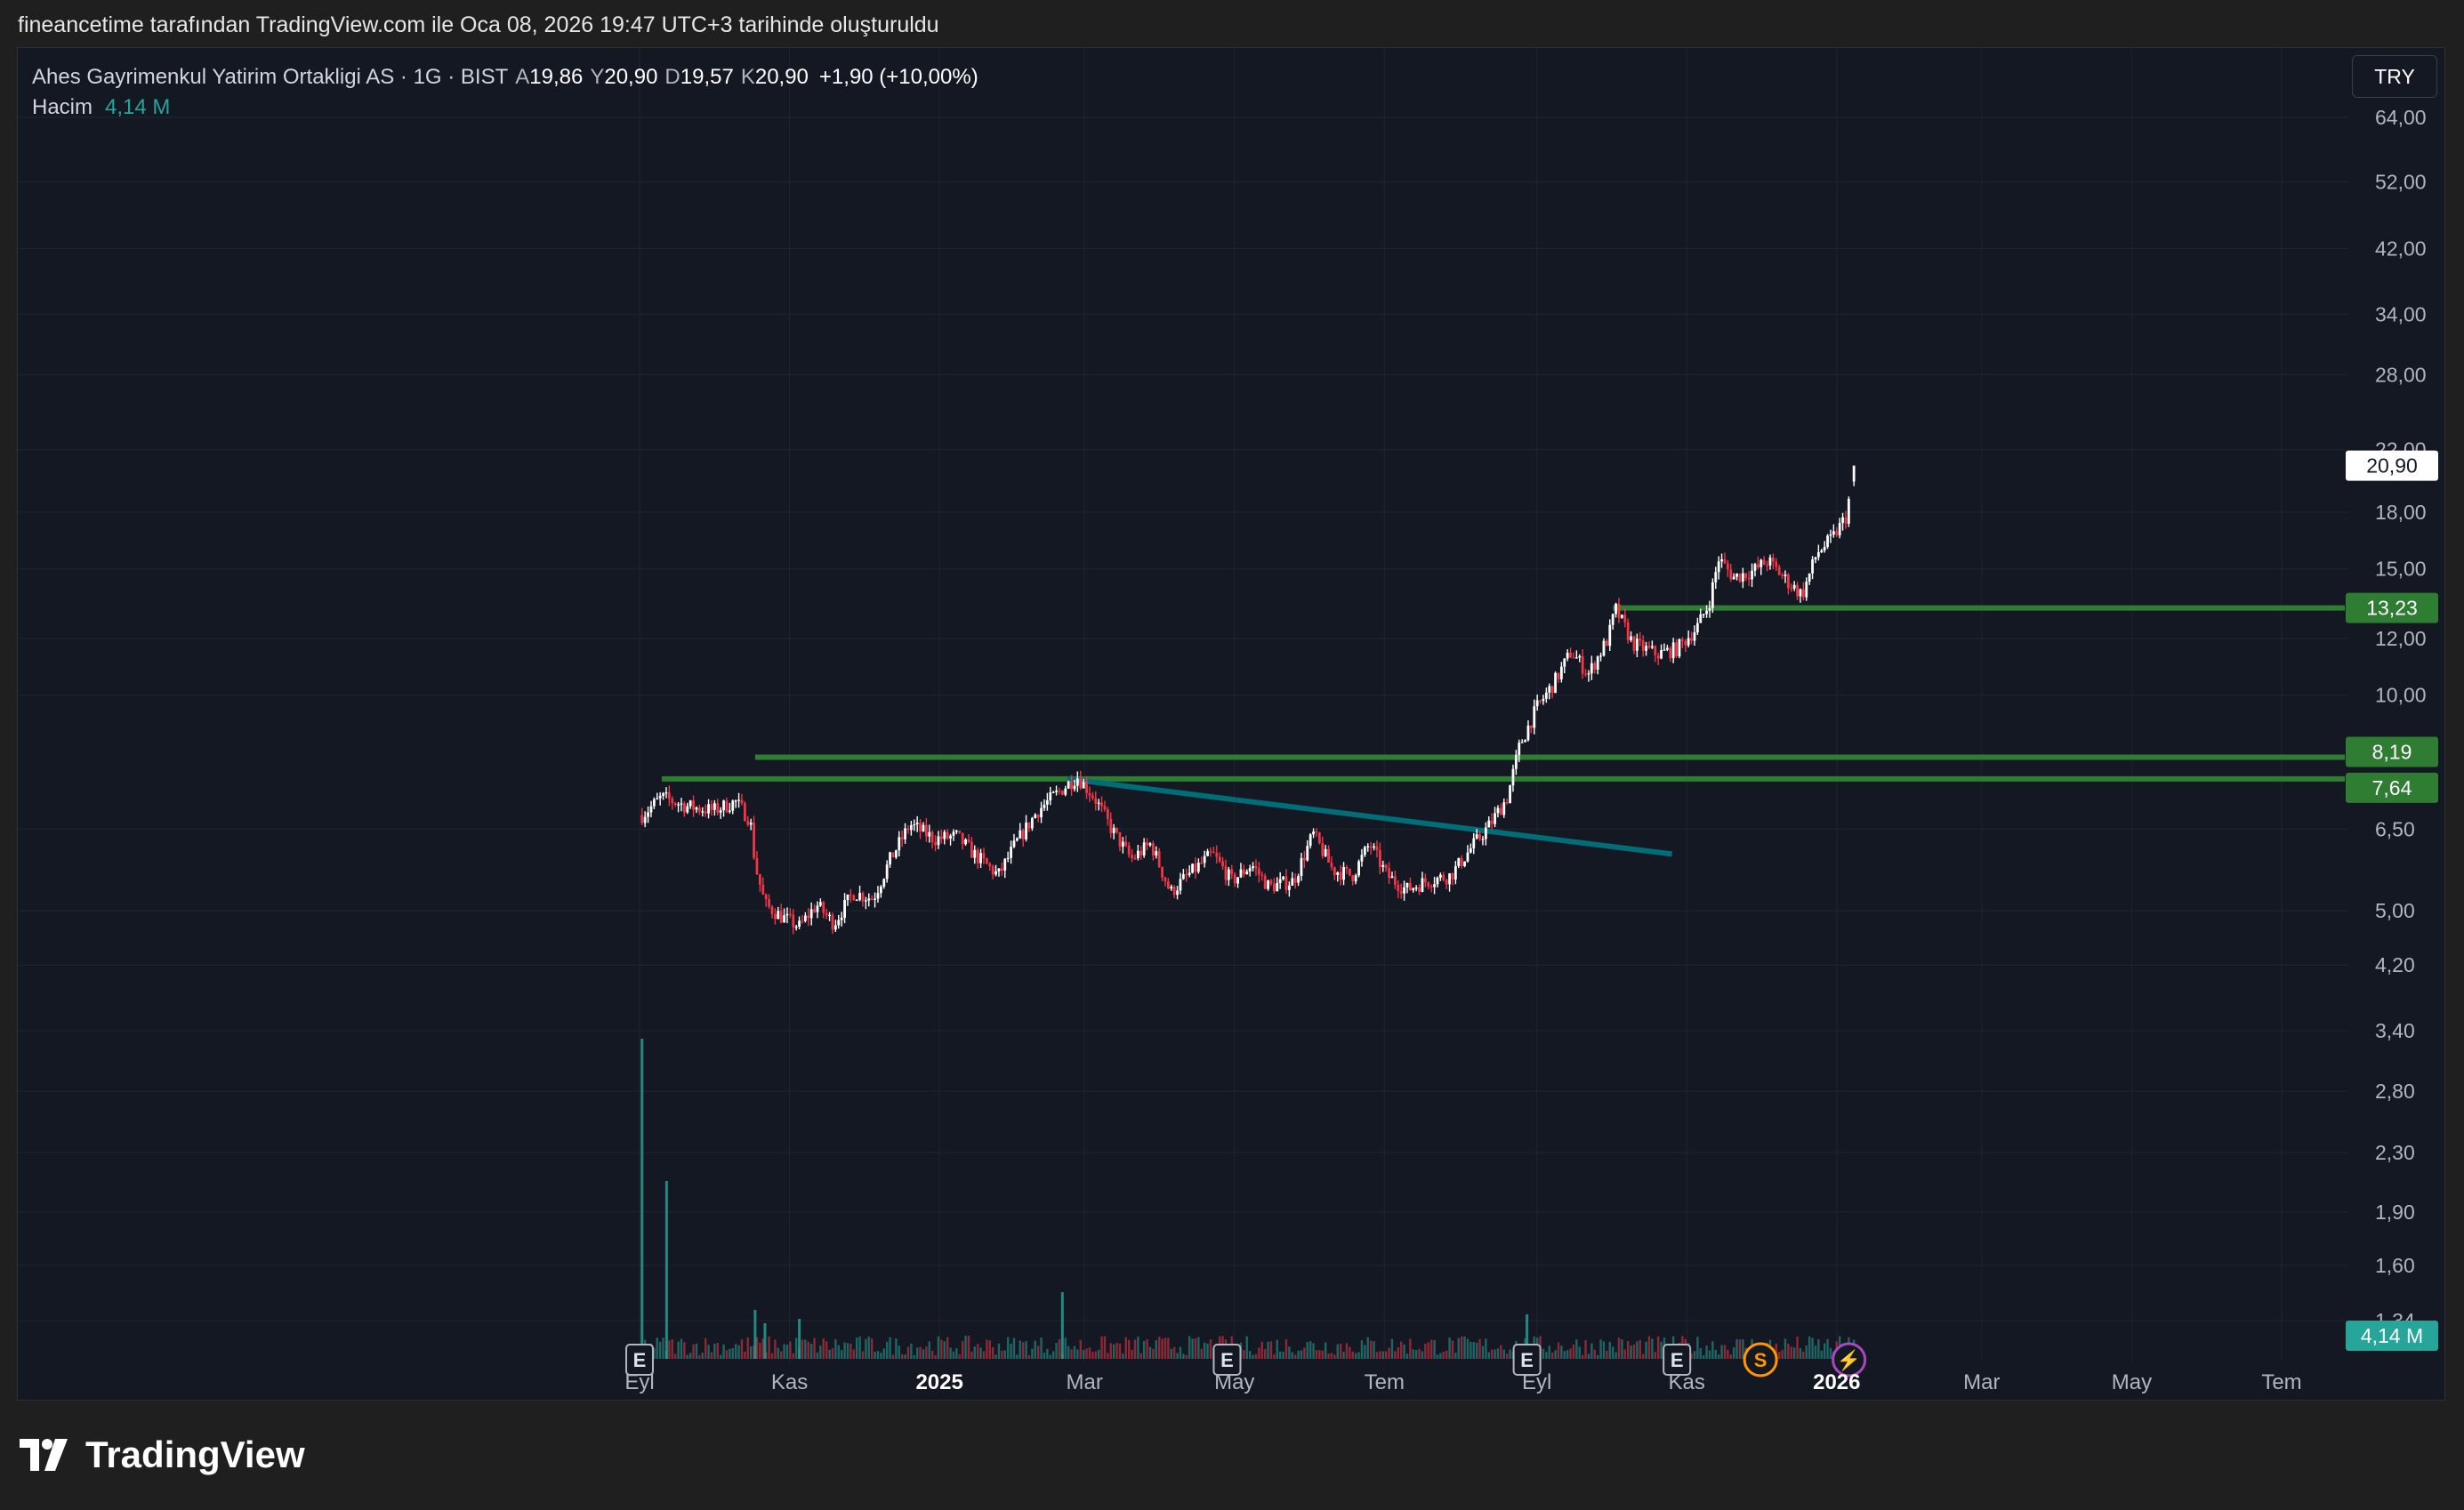 The height and width of the screenshot is (1510, 2464). I want to click on event-marker, so click(1850, 1359).